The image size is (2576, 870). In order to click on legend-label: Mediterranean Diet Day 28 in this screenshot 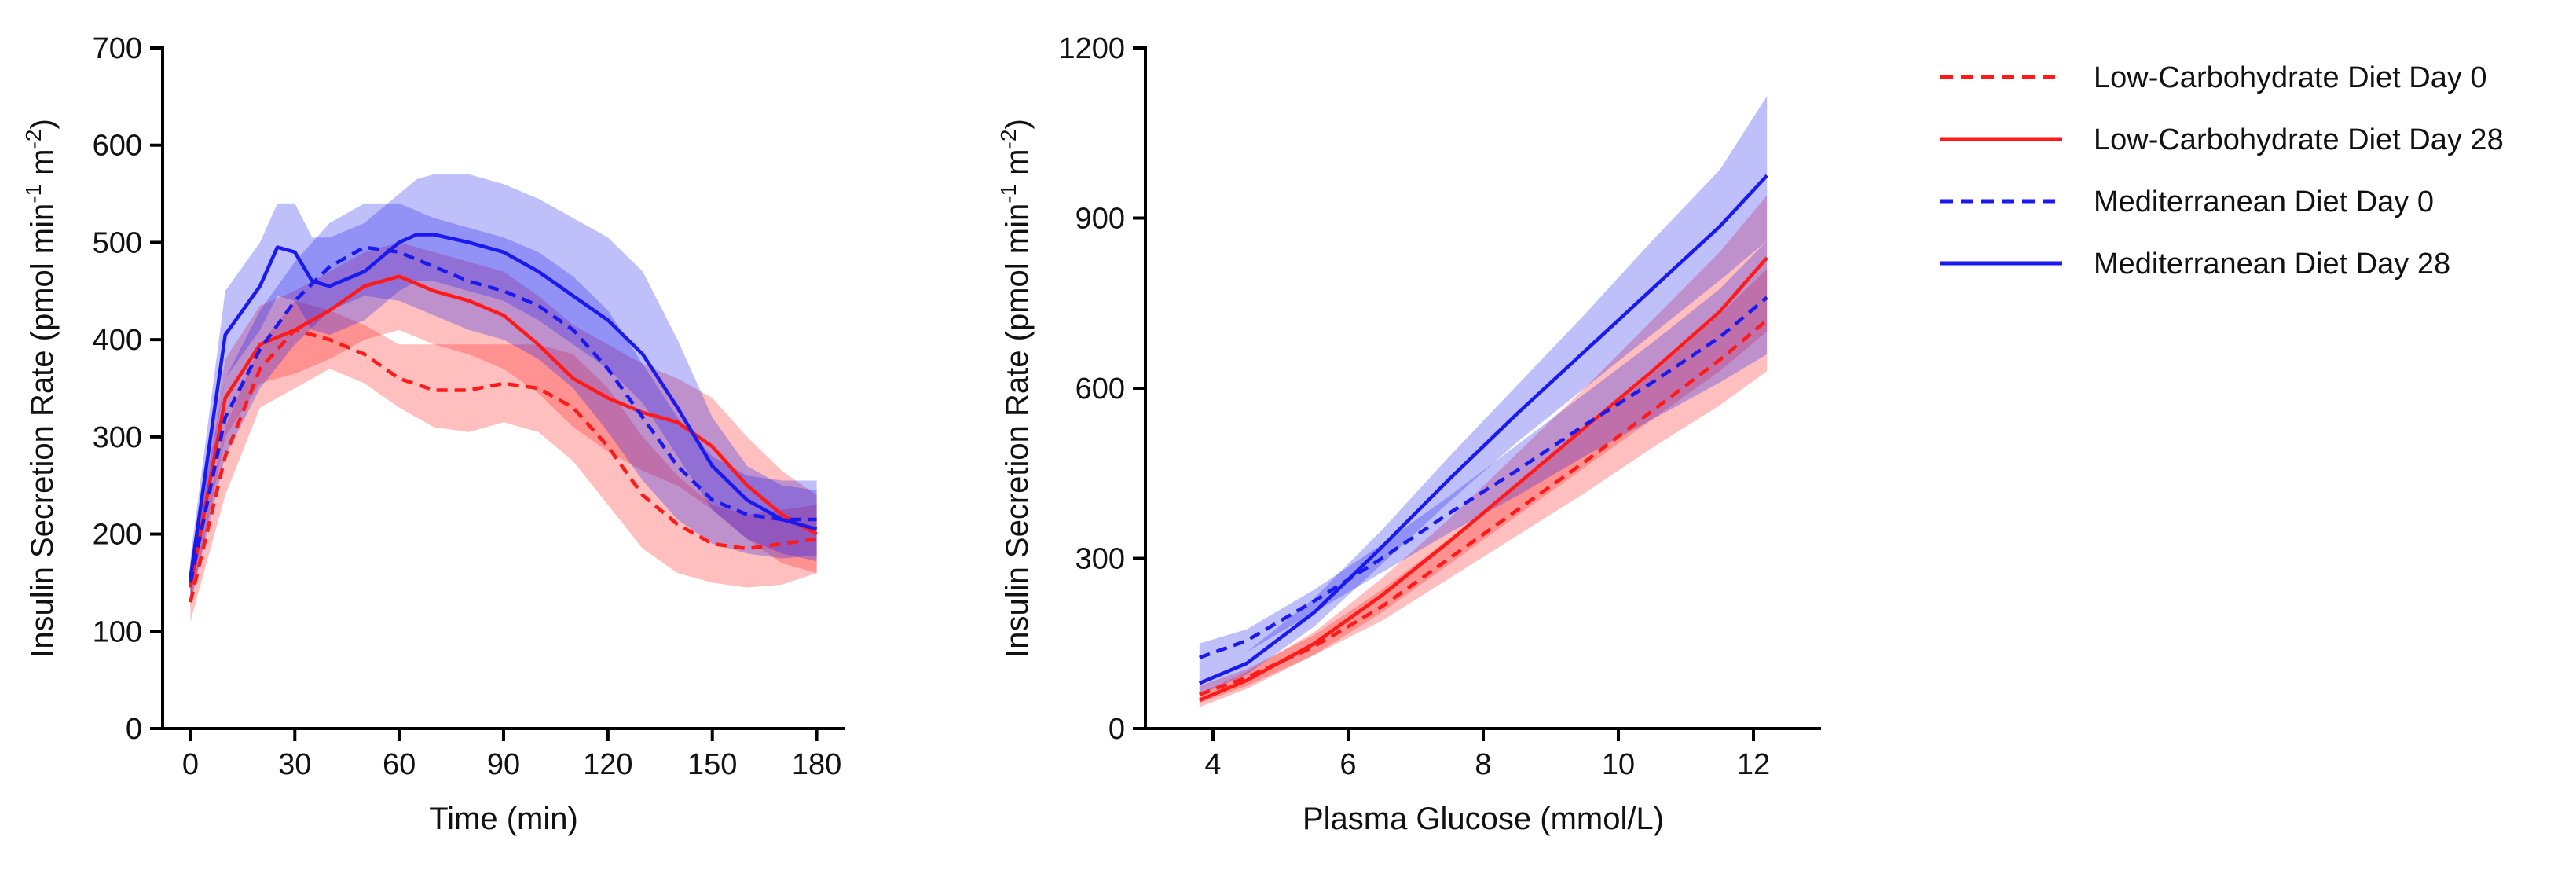, I will do `click(2272, 264)`.